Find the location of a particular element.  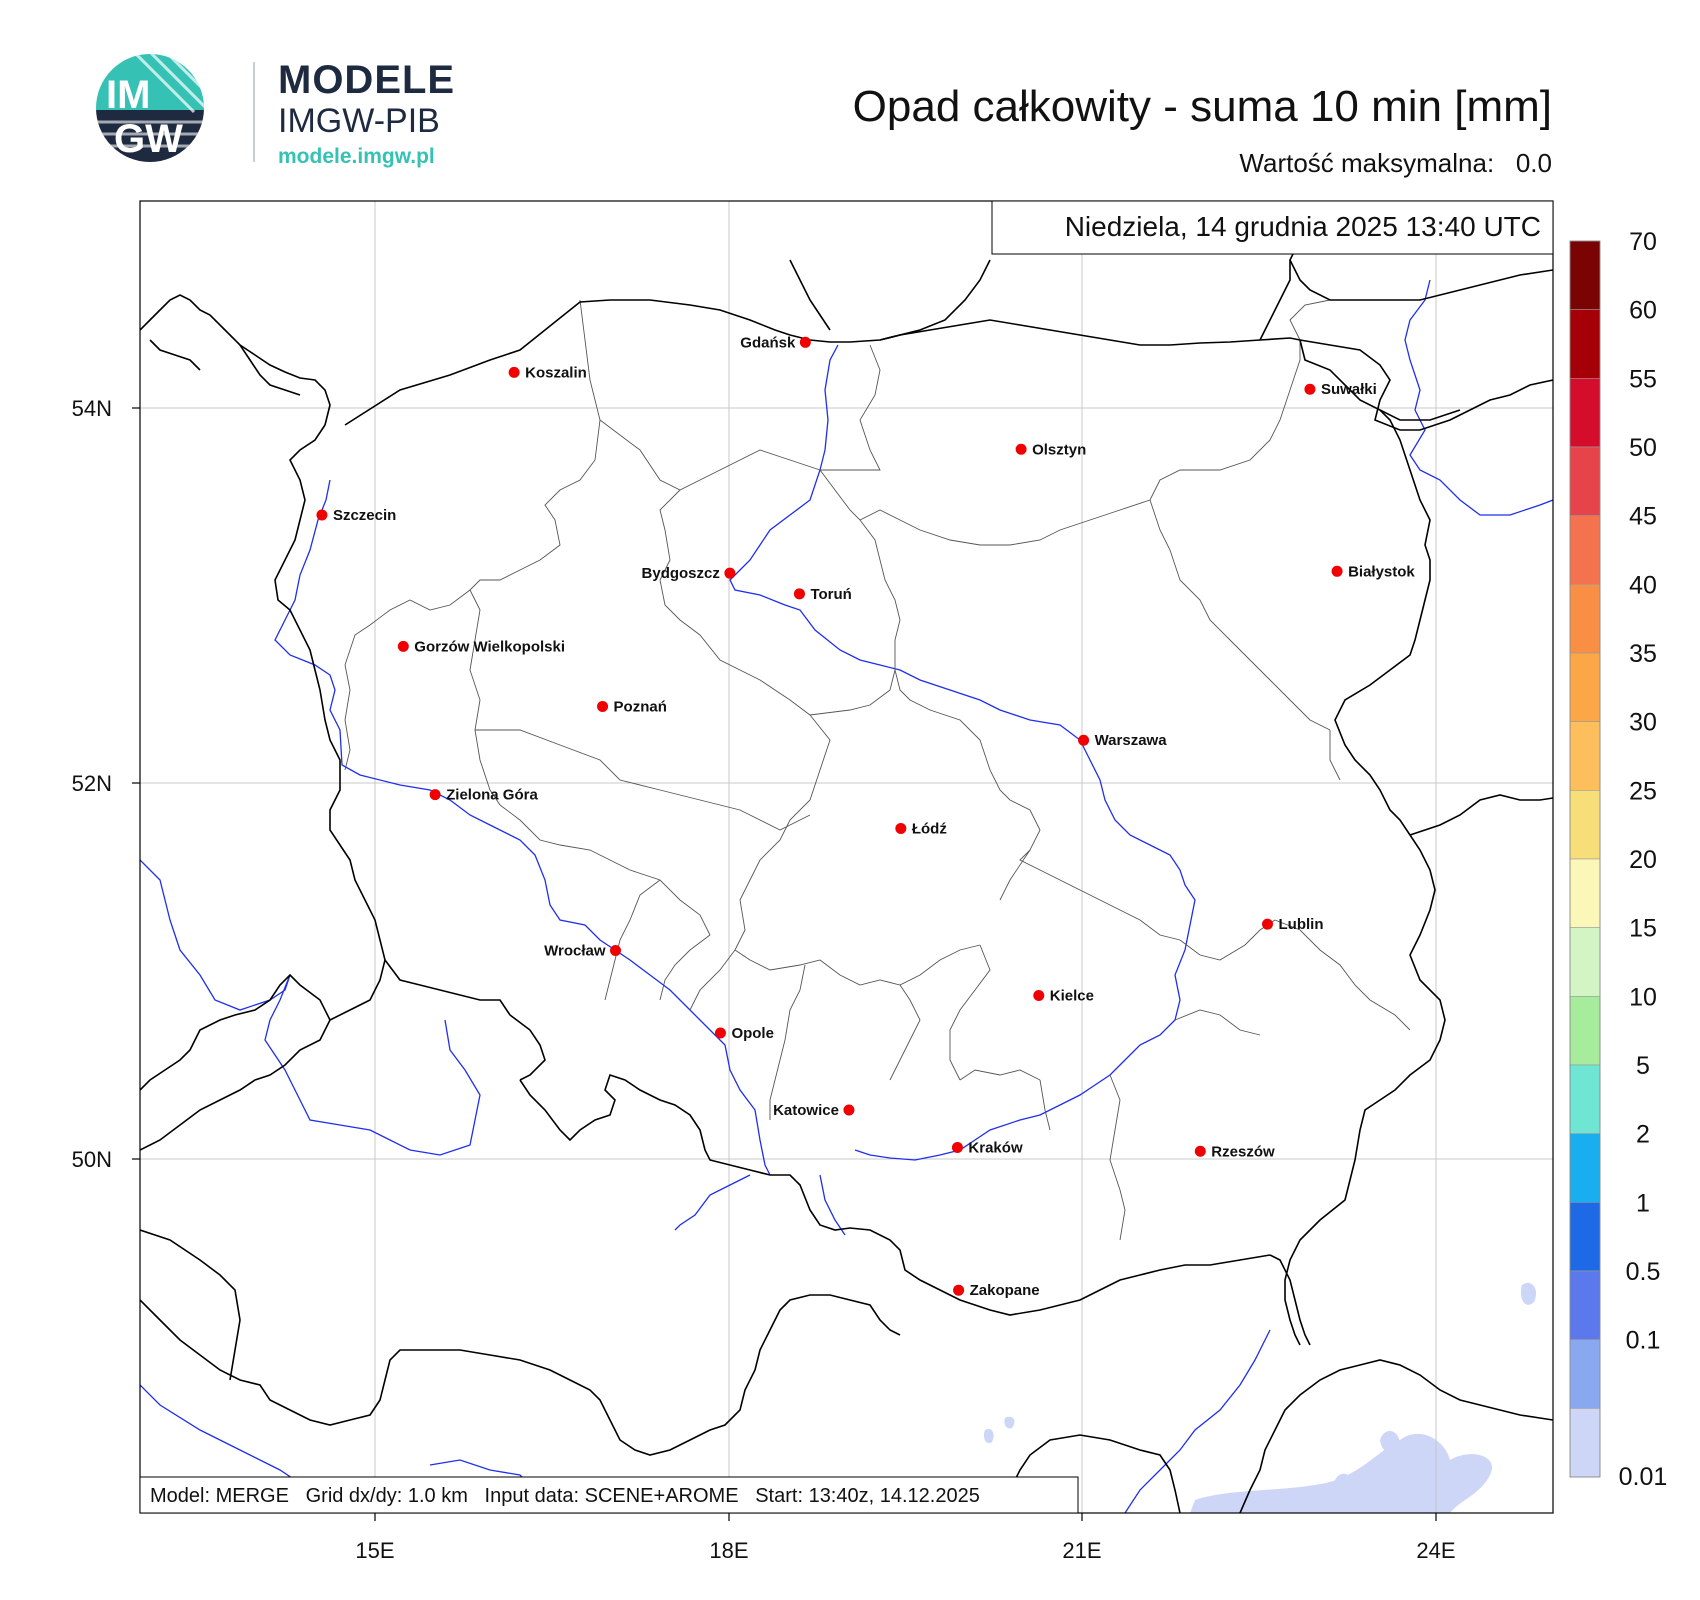

city-warszawa: Warszawa is located at coordinates (1122, 740).